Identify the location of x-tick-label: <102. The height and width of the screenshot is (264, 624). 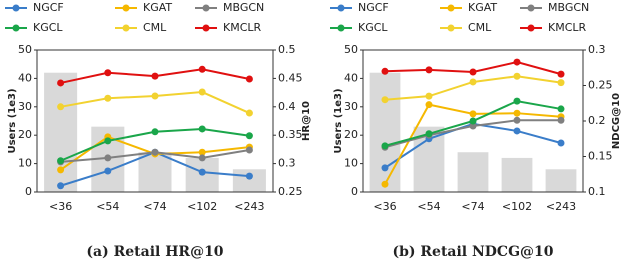
(202, 206).